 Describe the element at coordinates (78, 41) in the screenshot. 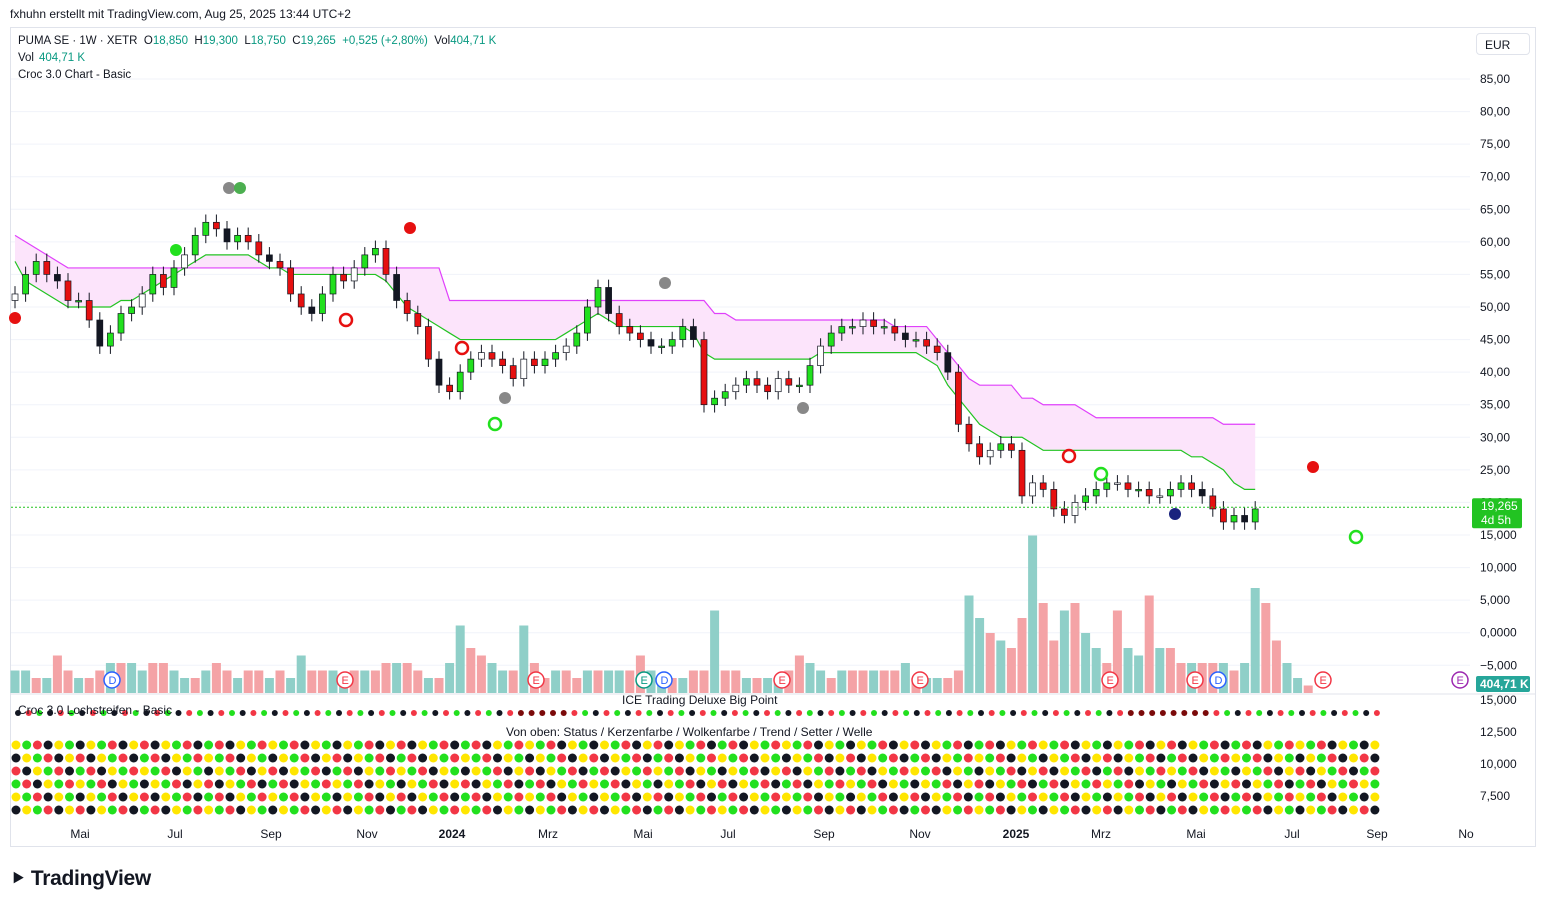

I see `symbol-name: PUMA SE · 1W · XETR` at that location.